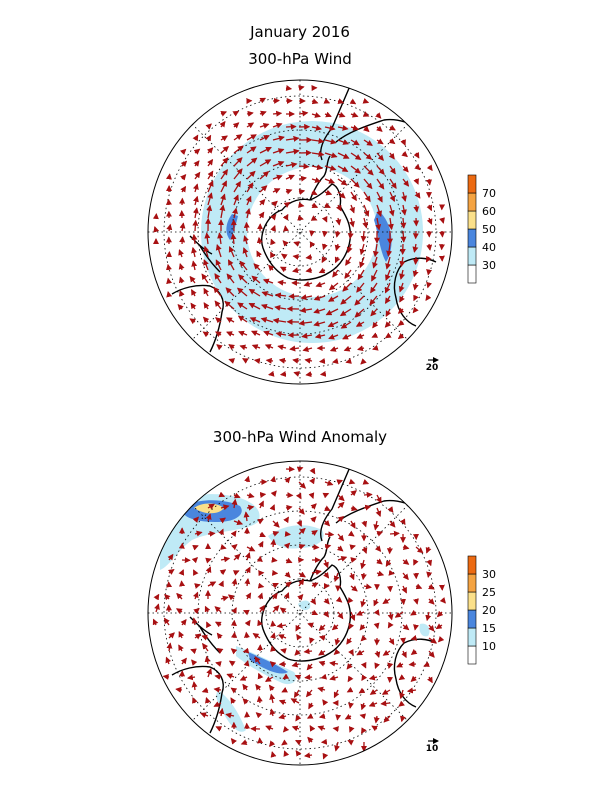 The width and height of the screenshot is (600, 800). What do you see at coordinates (335, 504) in the screenshot?
I see `south-america-tip` at bounding box center [335, 504].